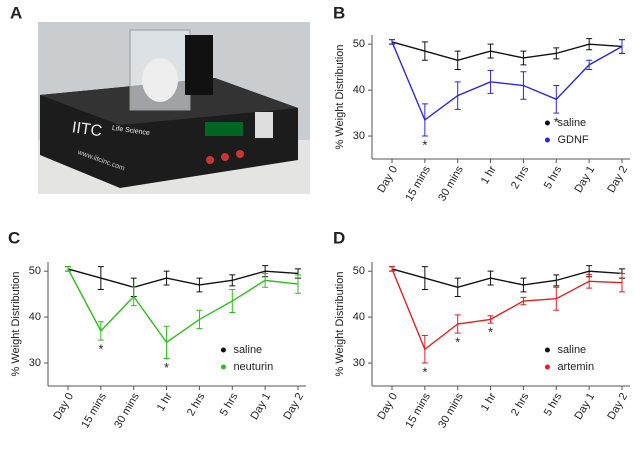 The height and width of the screenshot is (450, 640). I want to click on legend-label: GDNF, so click(572, 140).